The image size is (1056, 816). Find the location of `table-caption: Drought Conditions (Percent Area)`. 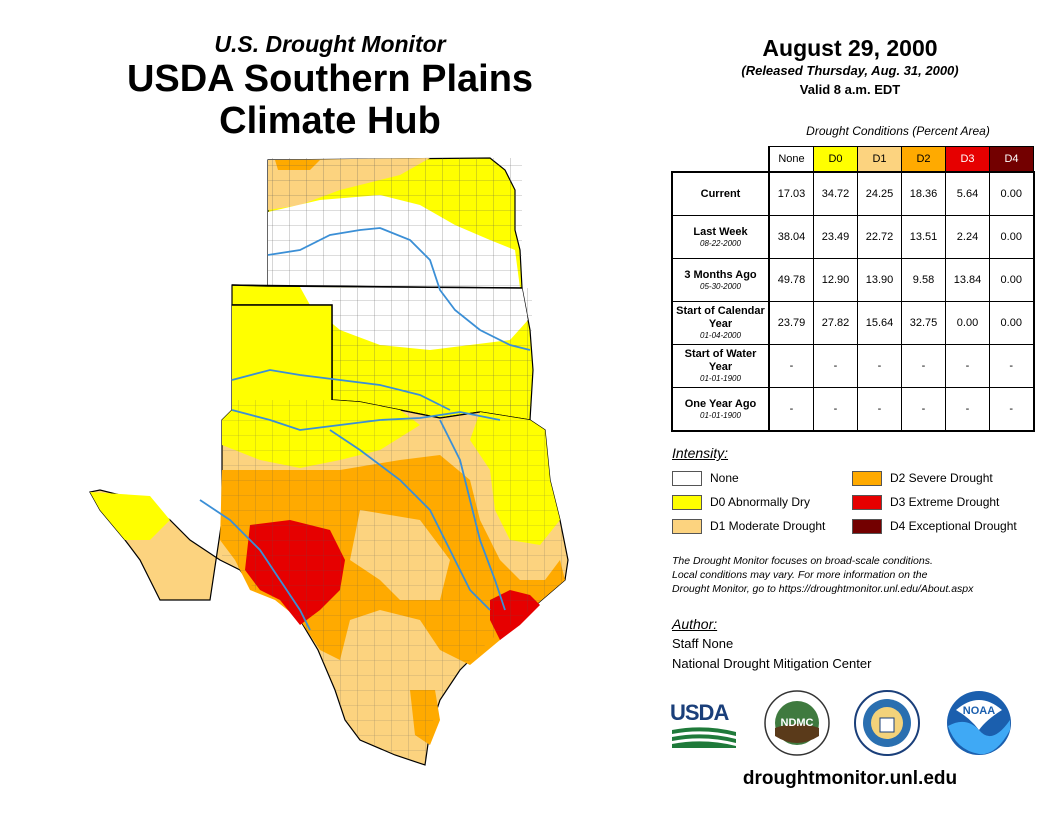

table-caption: Drought Conditions (Percent Area) is located at coordinates (898, 131).